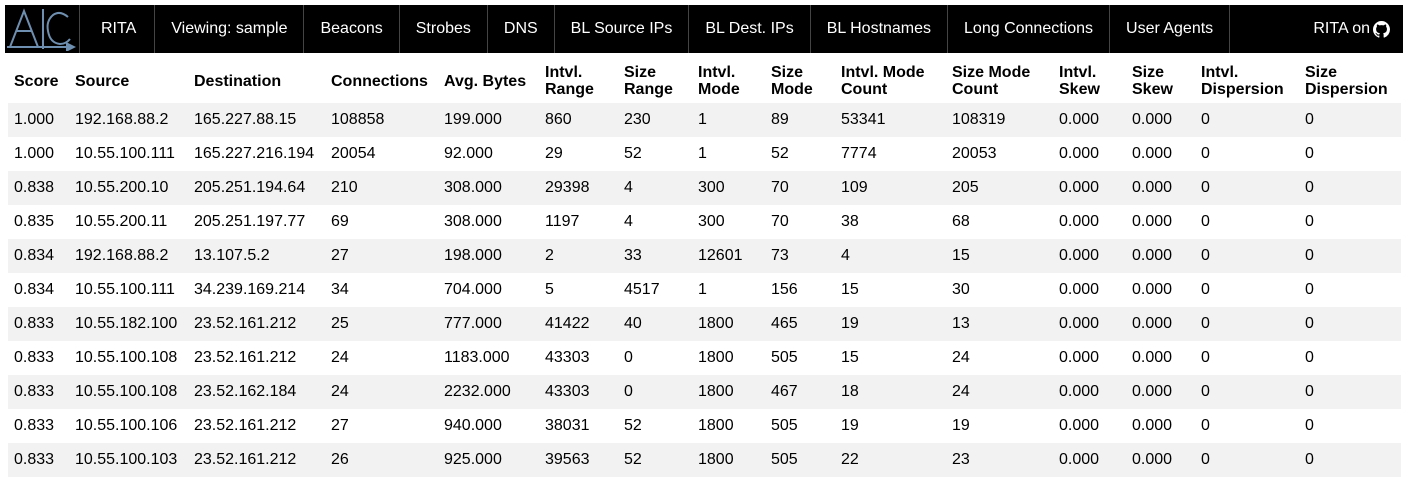  I want to click on table-cell: 0.838, so click(34, 187).